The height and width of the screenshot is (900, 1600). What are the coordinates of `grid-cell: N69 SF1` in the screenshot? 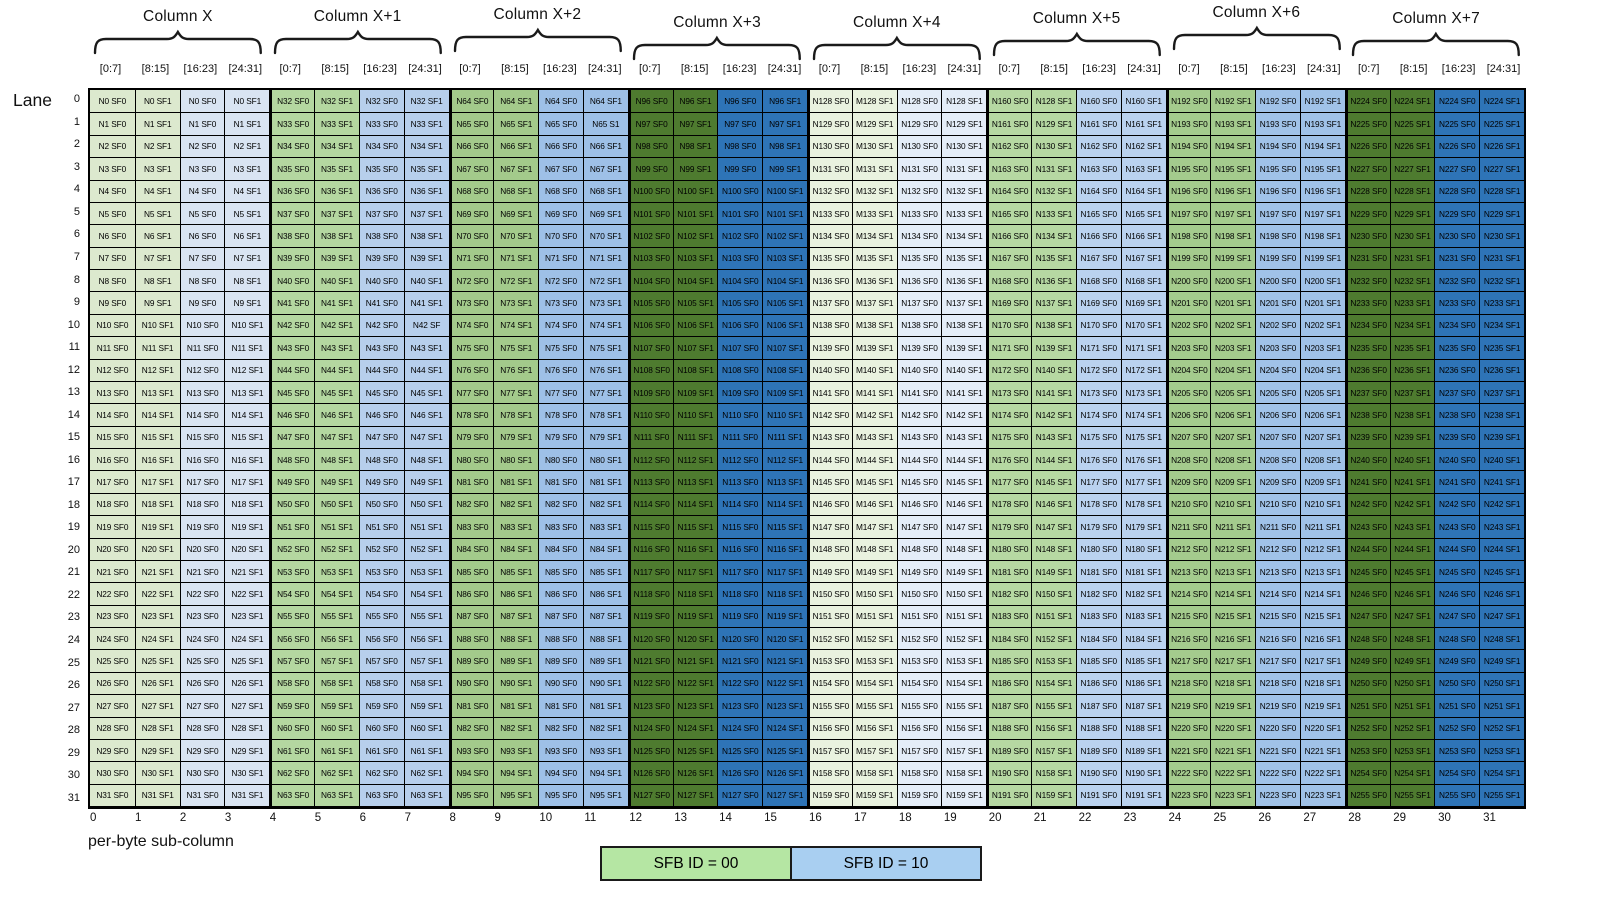 It's located at (516, 213).